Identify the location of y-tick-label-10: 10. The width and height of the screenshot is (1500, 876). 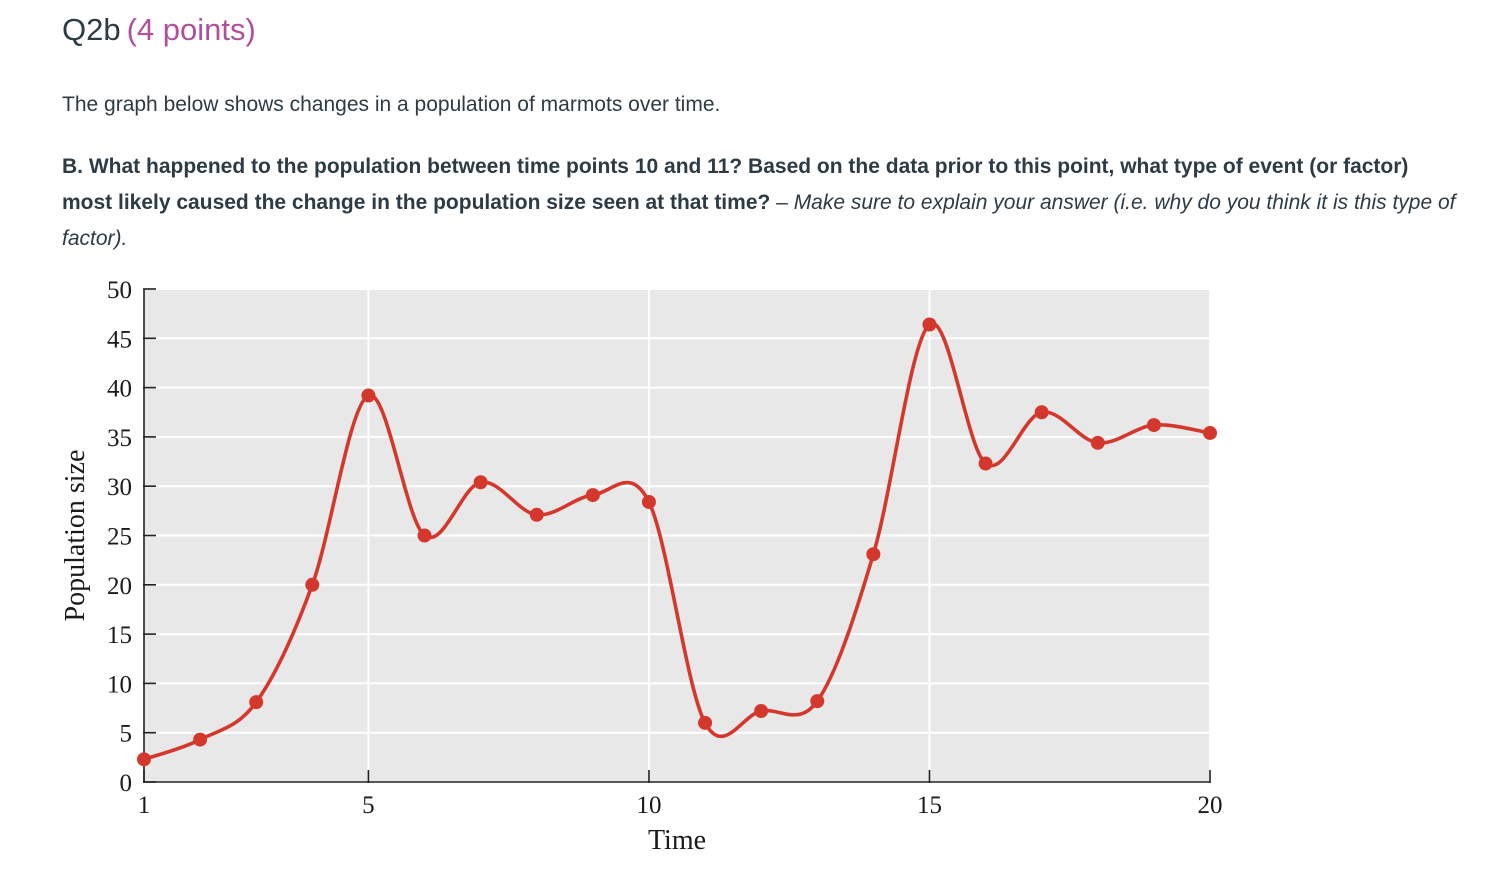
(119, 684).